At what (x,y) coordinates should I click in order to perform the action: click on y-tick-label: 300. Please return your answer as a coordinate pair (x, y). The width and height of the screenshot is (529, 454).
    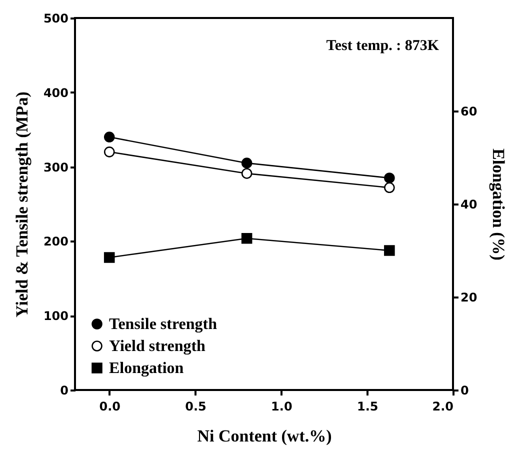
    Looking at the image, I should click on (55, 167).